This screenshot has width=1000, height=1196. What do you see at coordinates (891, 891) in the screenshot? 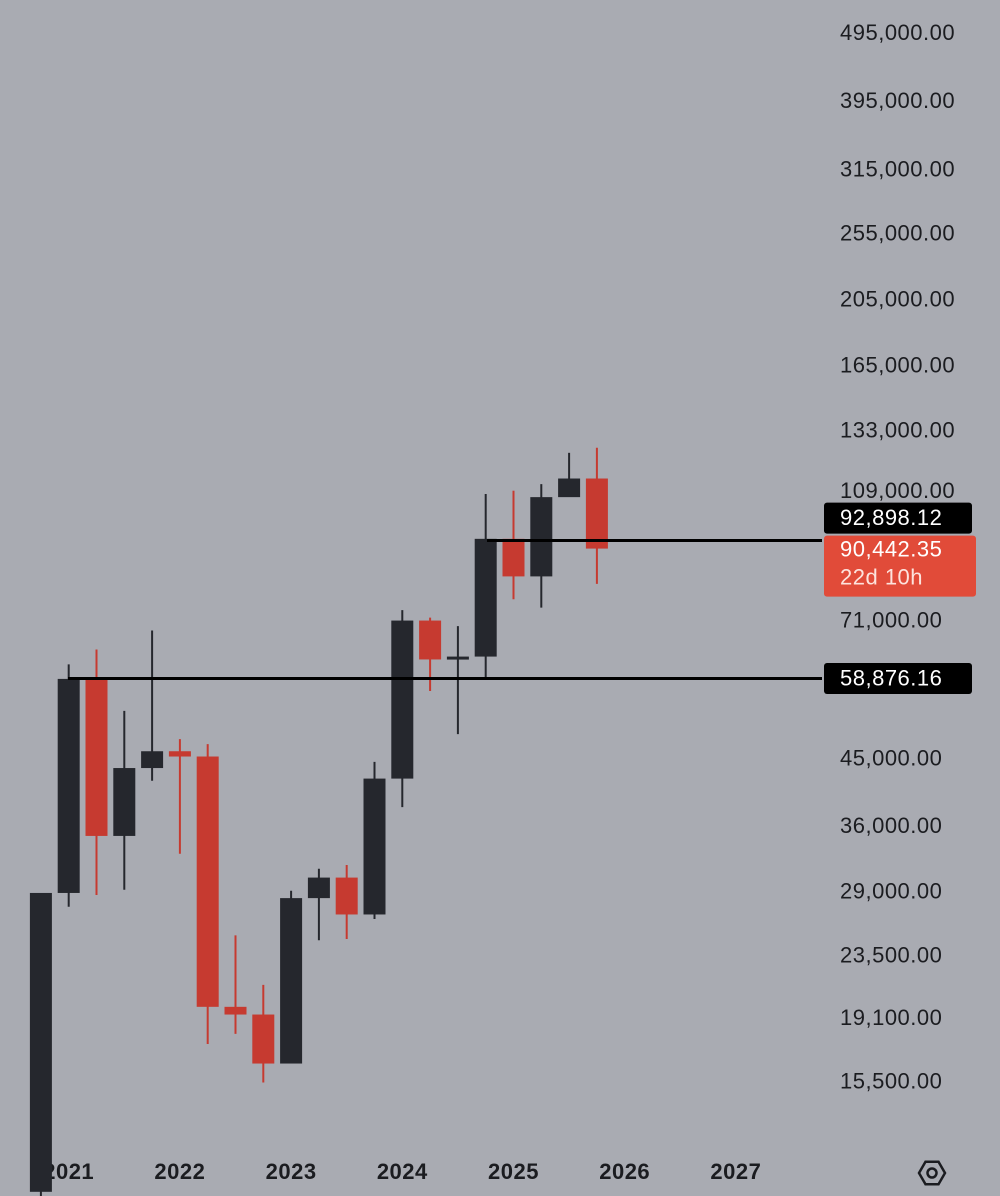
I see `y-tick-label: 29,000.00` at bounding box center [891, 891].